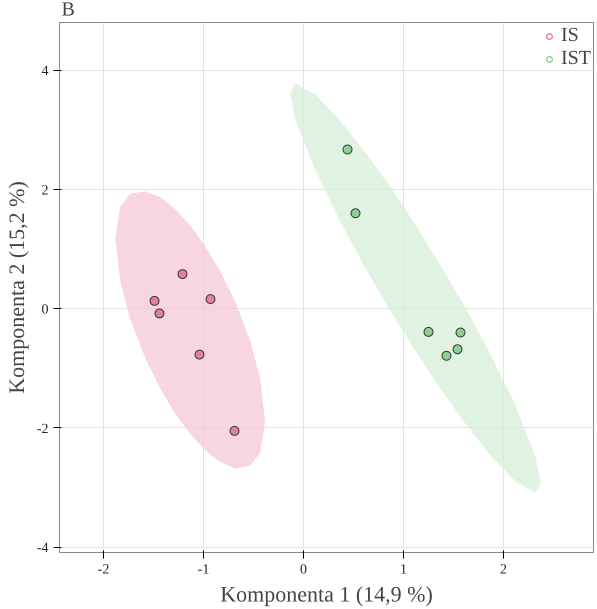 The image size is (597, 609). I want to click on y-axis-title: Komponenta 2 (15,2 %), so click(16, 287).